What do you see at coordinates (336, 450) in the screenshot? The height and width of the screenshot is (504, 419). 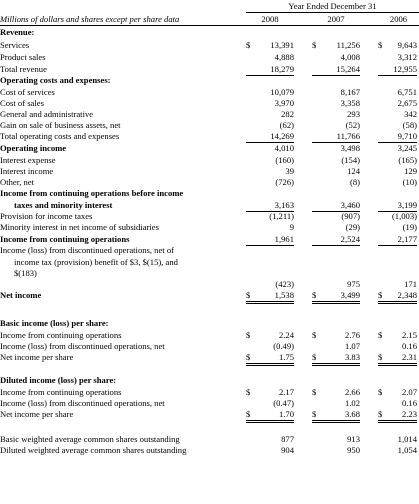 I see `value-cell-2007: 950` at bounding box center [336, 450].